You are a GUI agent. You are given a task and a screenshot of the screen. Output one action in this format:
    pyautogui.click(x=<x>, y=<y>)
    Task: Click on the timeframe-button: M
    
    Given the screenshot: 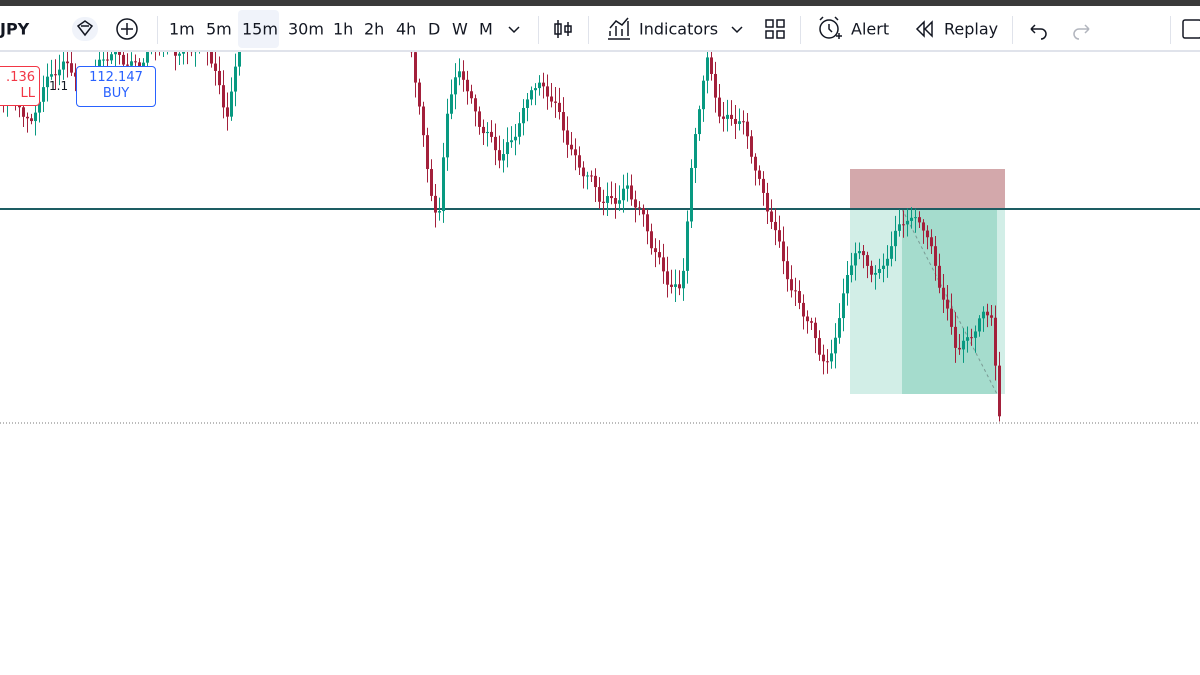 What is the action you would take?
    pyautogui.click(x=486, y=29)
    